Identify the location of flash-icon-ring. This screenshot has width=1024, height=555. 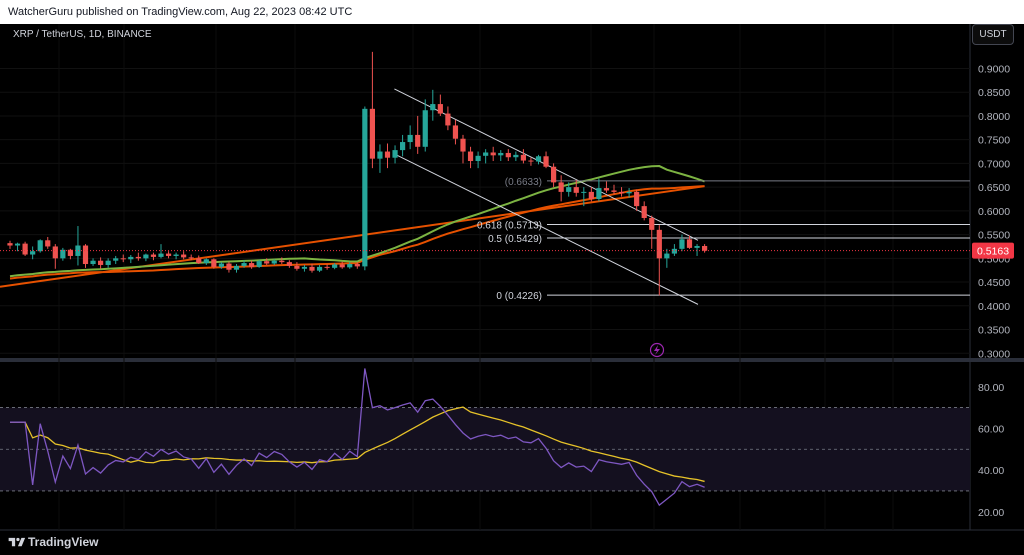
(657, 350).